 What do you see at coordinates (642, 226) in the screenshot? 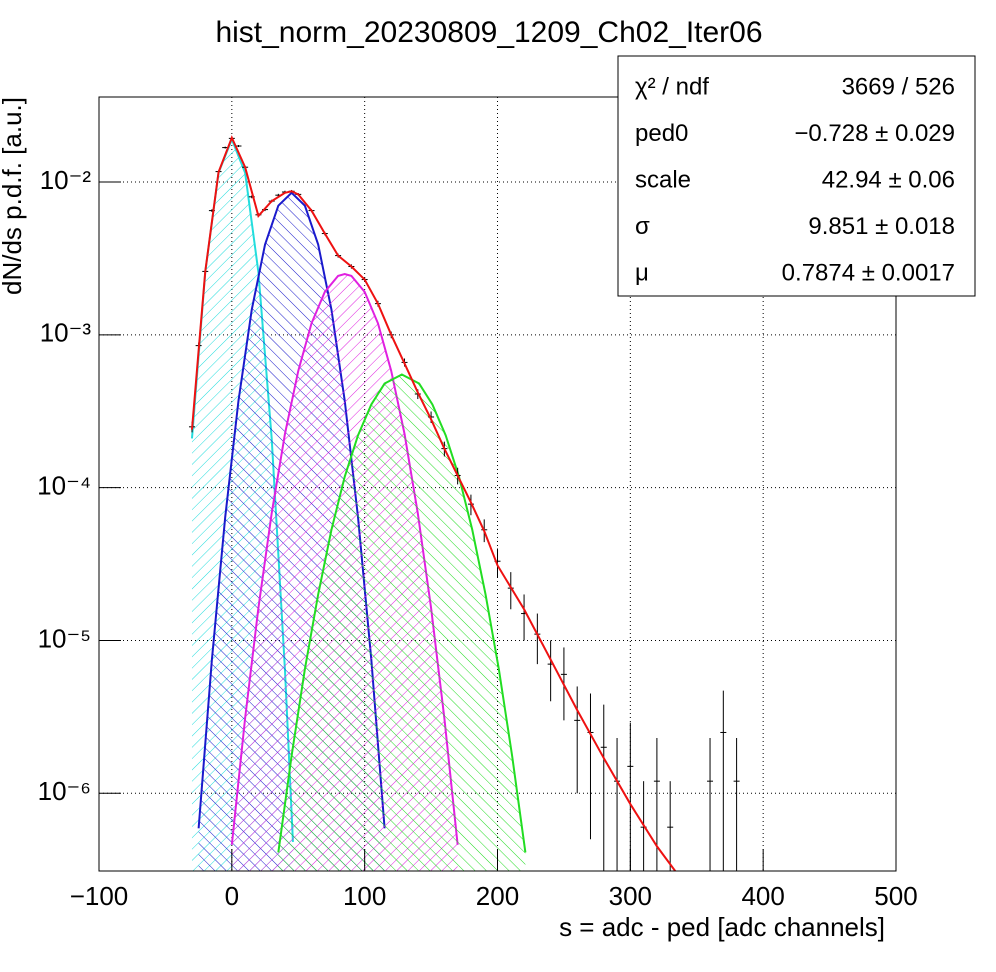
I see `stats-name: σ` at bounding box center [642, 226].